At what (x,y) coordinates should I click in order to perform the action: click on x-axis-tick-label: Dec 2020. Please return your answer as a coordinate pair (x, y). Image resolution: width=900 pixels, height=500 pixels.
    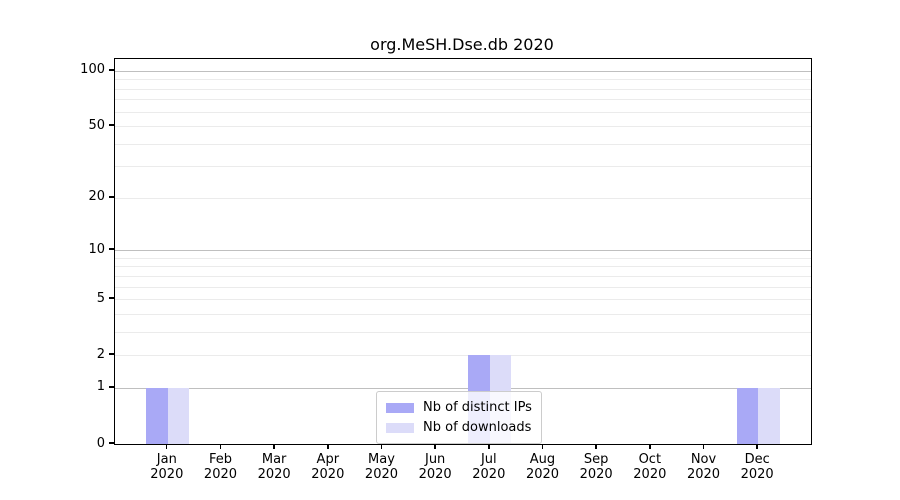
    Looking at the image, I should click on (757, 467).